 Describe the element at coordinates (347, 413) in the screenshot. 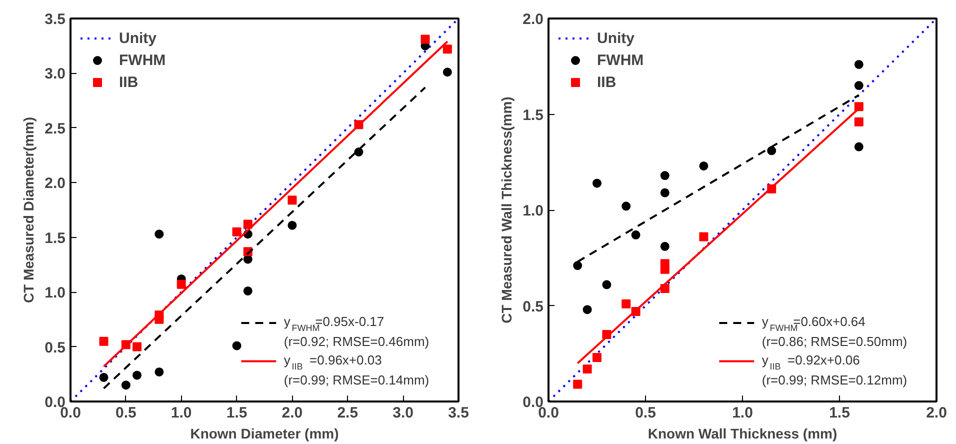

I see `x-tick-label: 2.5` at that location.